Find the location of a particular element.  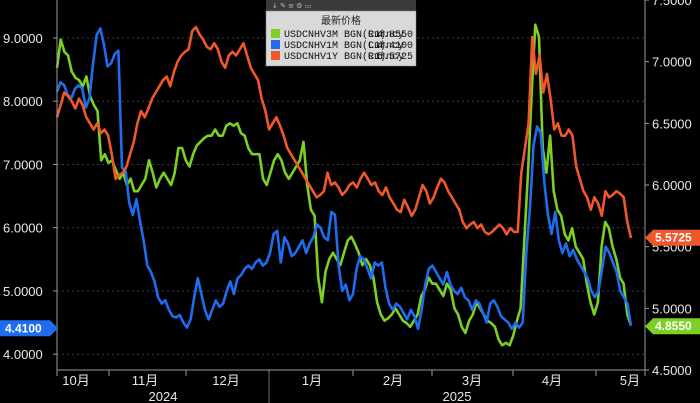

right-tick-label-6: 4.5000 is located at coordinates (672, 370).